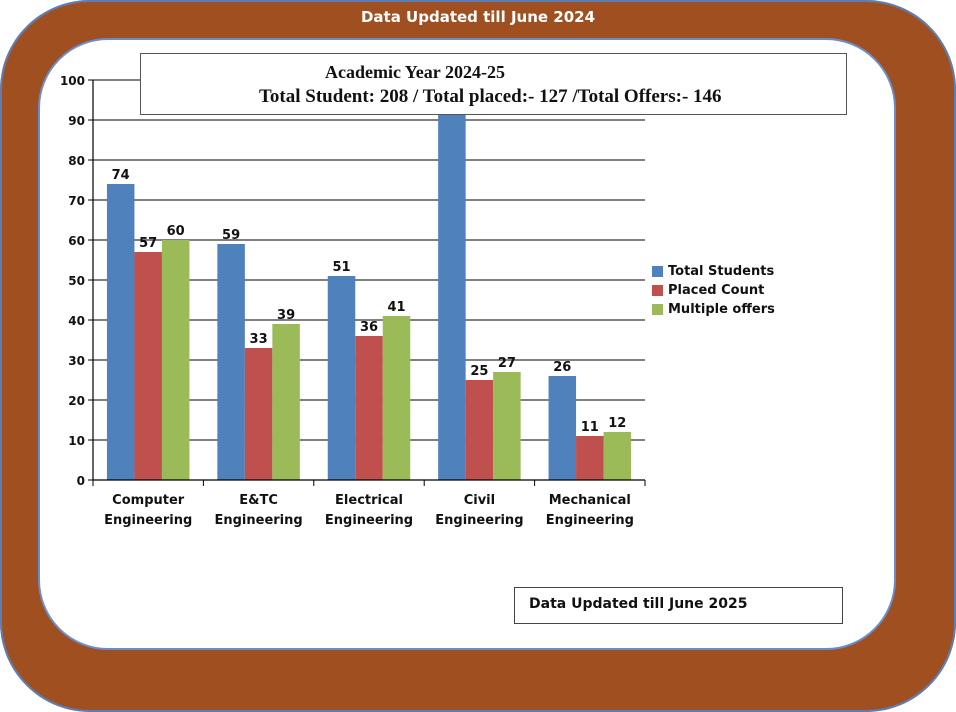  What do you see at coordinates (258, 500) in the screenshot?
I see `x-tick-label: E&TC` at bounding box center [258, 500].